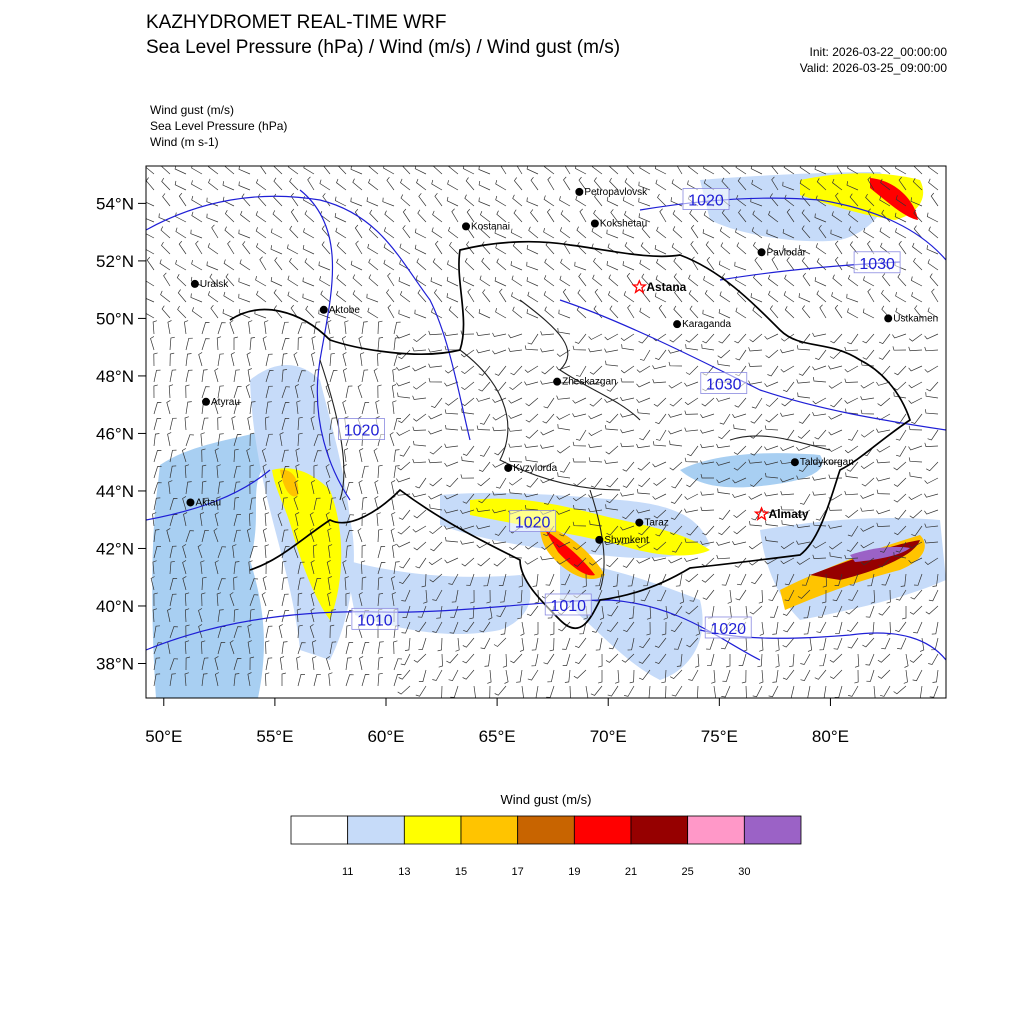 This screenshot has height=1024, width=1024. I want to click on city-dot-icon, so click(466, 226).